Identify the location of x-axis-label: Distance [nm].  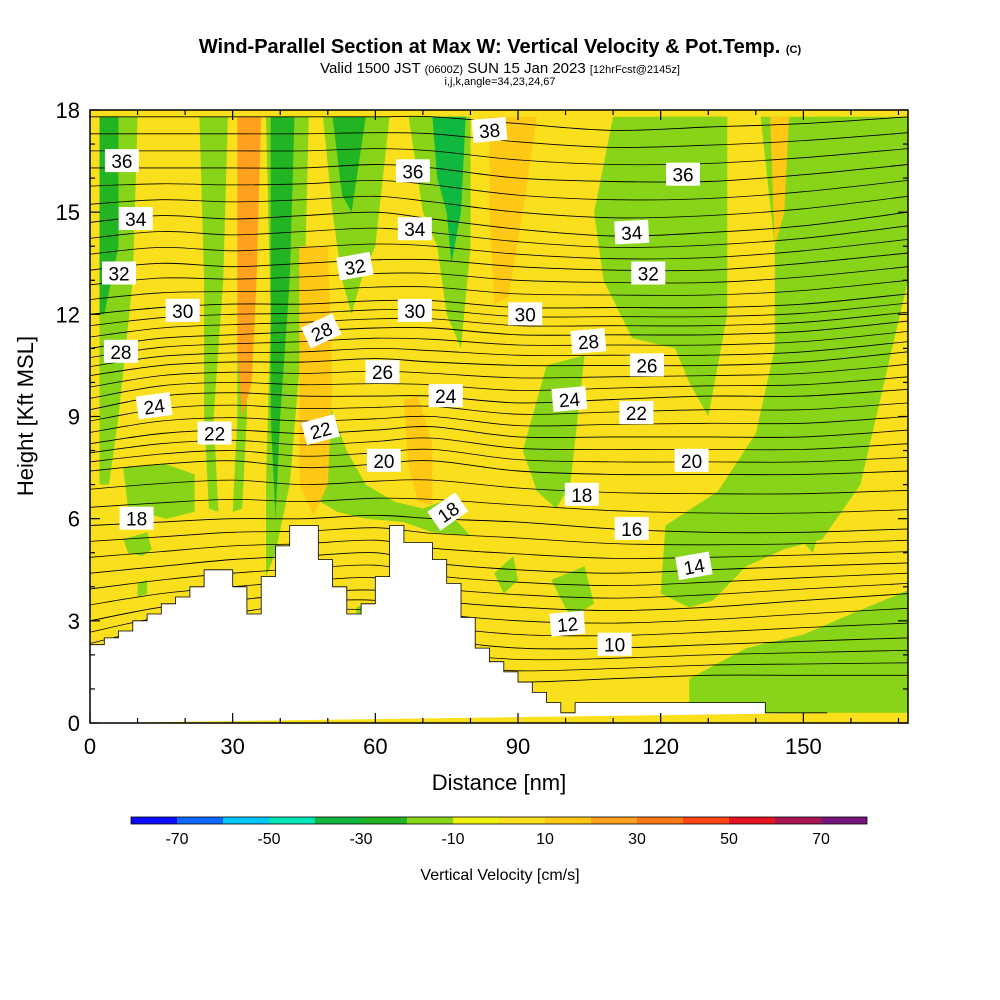
(499, 782).